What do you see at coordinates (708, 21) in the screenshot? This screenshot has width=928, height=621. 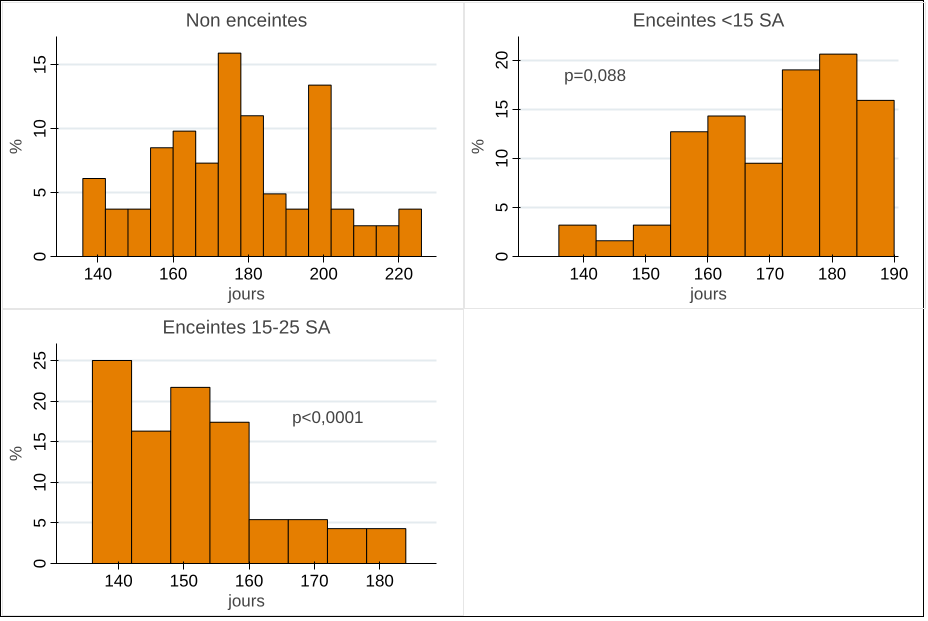 I see `chart-title: Enceintes <15 SA` at bounding box center [708, 21].